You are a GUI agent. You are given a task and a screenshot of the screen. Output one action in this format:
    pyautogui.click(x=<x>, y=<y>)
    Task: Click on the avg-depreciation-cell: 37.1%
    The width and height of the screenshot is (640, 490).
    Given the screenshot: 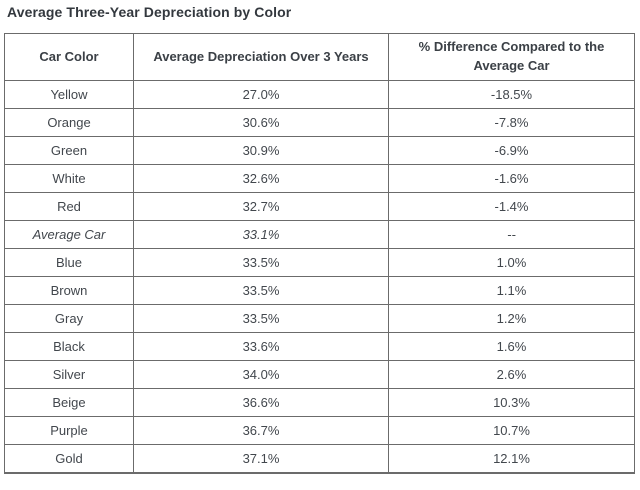 What is the action you would take?
    pyautogui.click(x=261, y=458)
    